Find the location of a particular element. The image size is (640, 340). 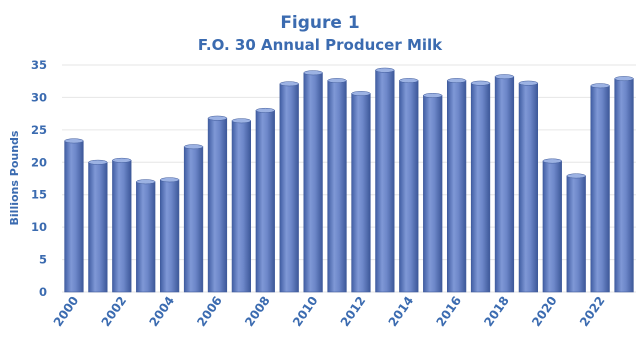

x-tick-label: 2012 is located at coordinates (353, 311).